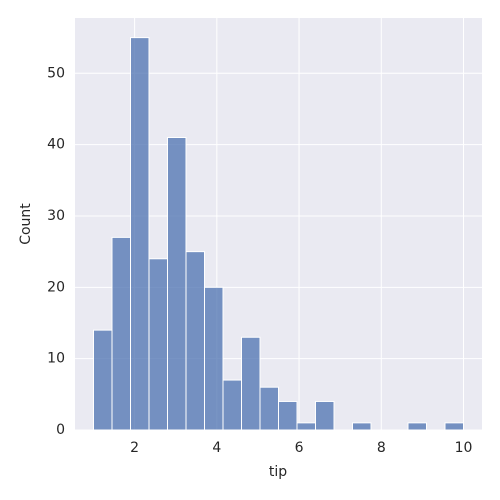 Image resolution: width=500 pixels, height=500 pixels. What do you see at coordinates (299, 448) in the screenshot?
I see `x-tick-label: 6` at bounding box center [299, 448].